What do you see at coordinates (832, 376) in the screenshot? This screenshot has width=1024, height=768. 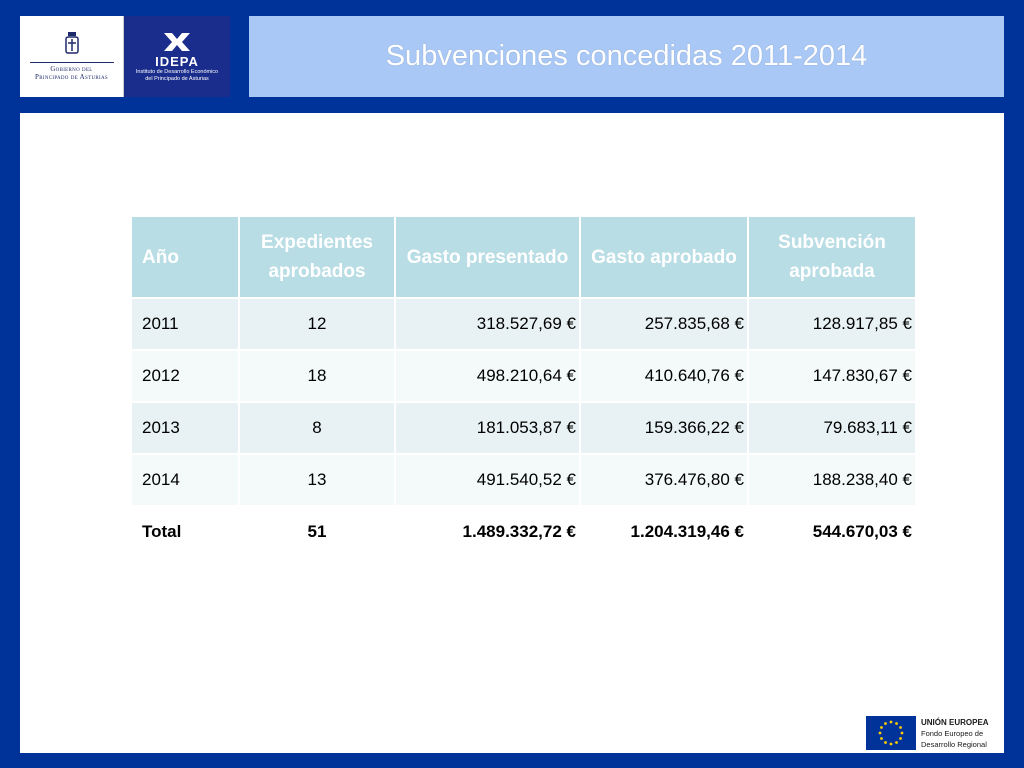 I see `cell-subvencion: 147.830,67 €` at bounding box center [832, 376].